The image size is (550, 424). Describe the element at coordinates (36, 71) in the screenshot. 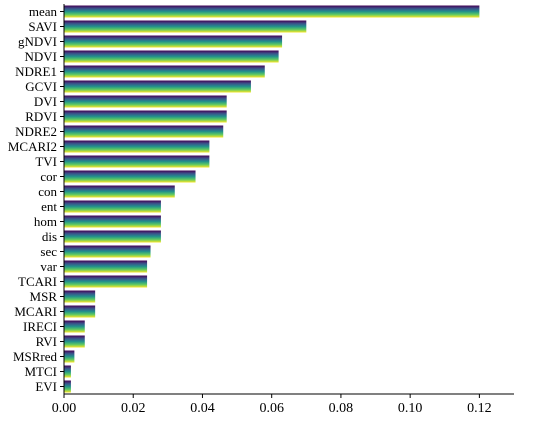

I see `y-tick-label: NDRE1` at that location.